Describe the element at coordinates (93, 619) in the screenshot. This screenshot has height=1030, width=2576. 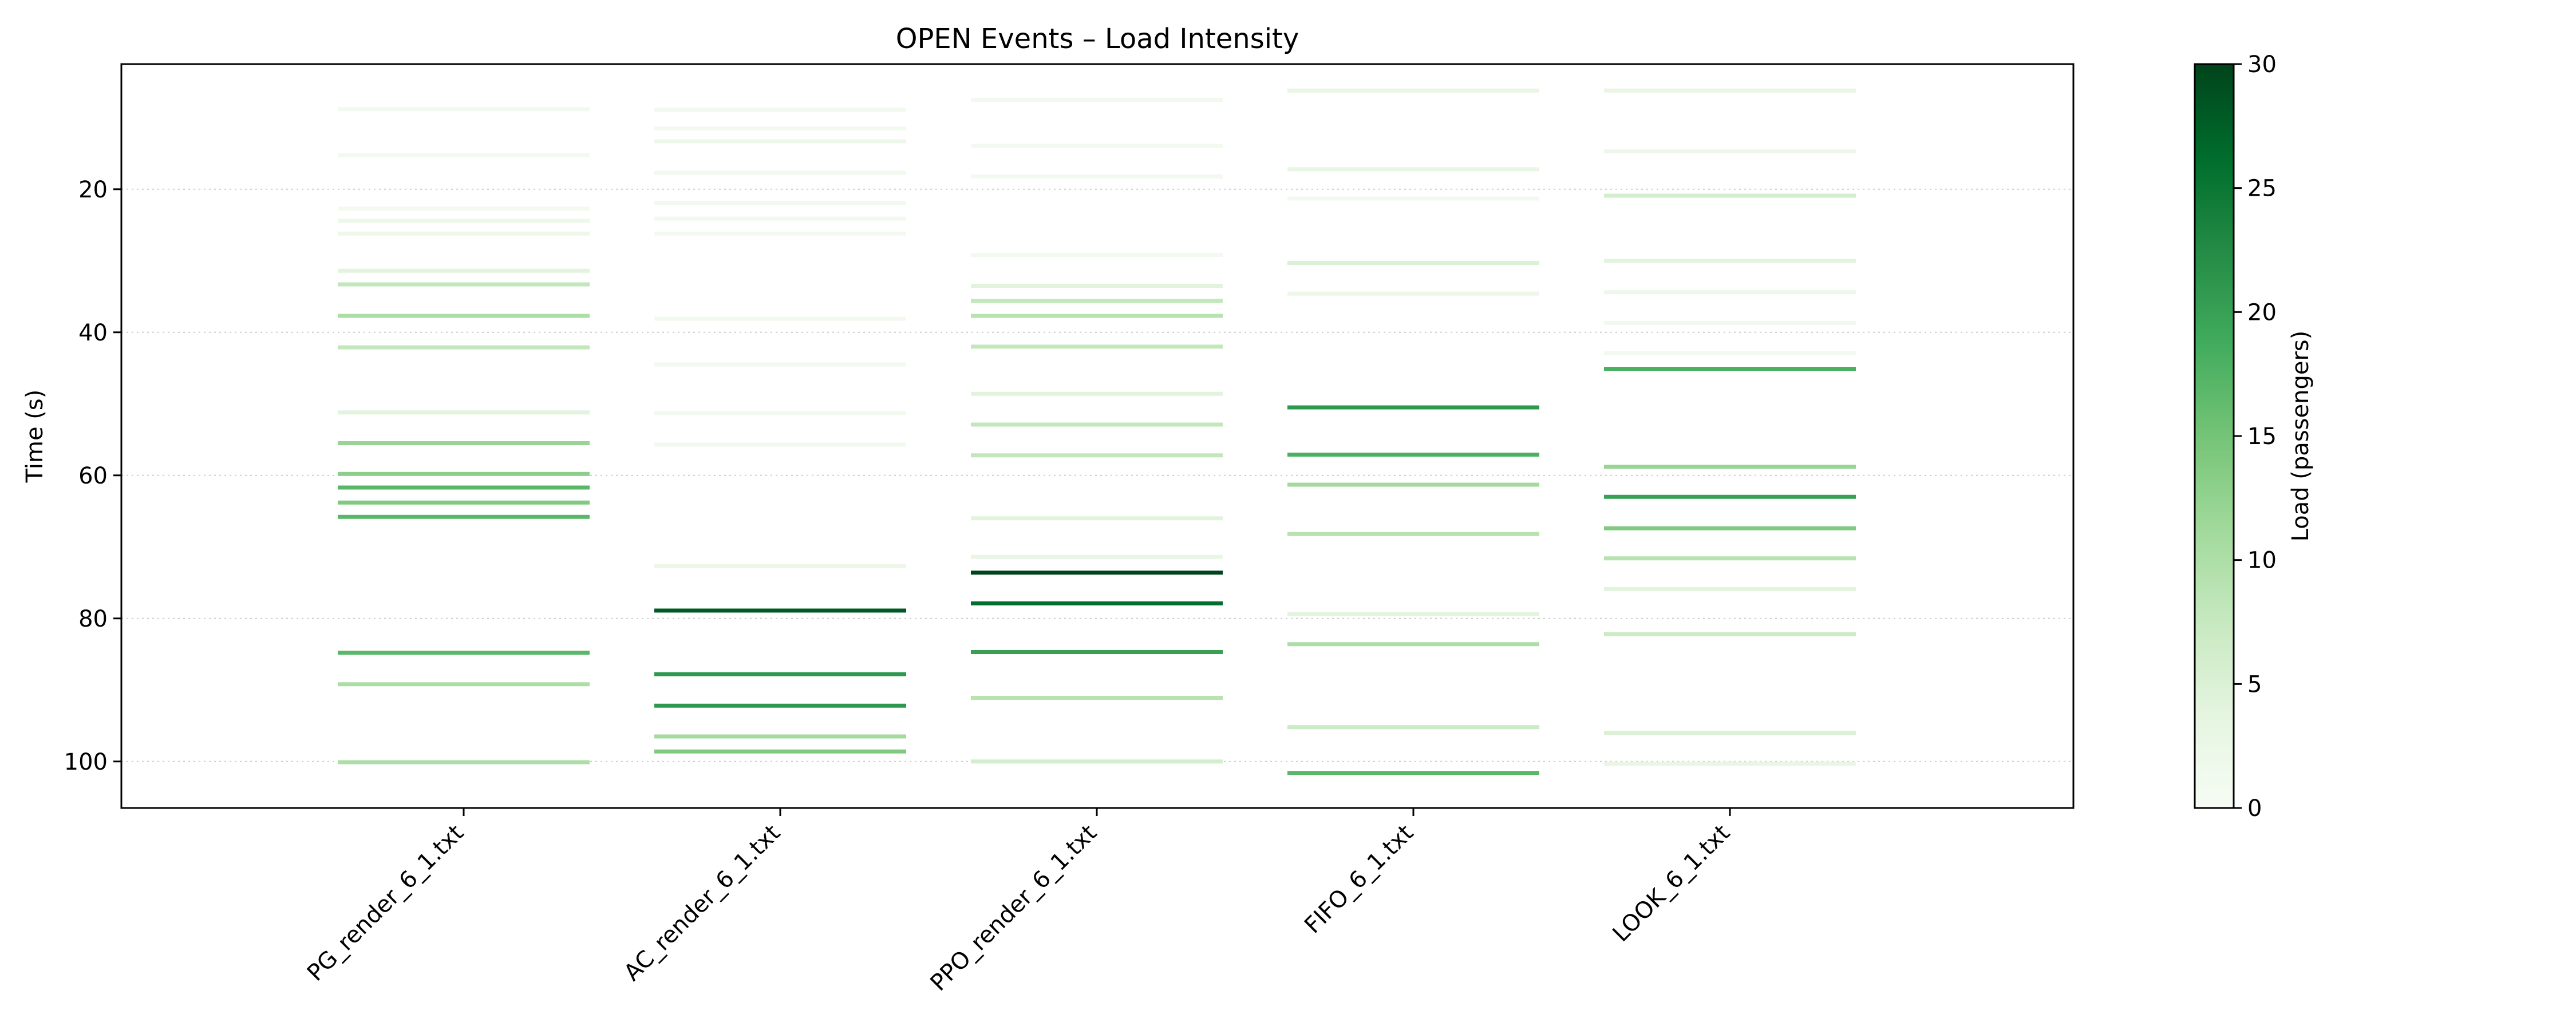
I see `y-tick-label: 80` at that location.